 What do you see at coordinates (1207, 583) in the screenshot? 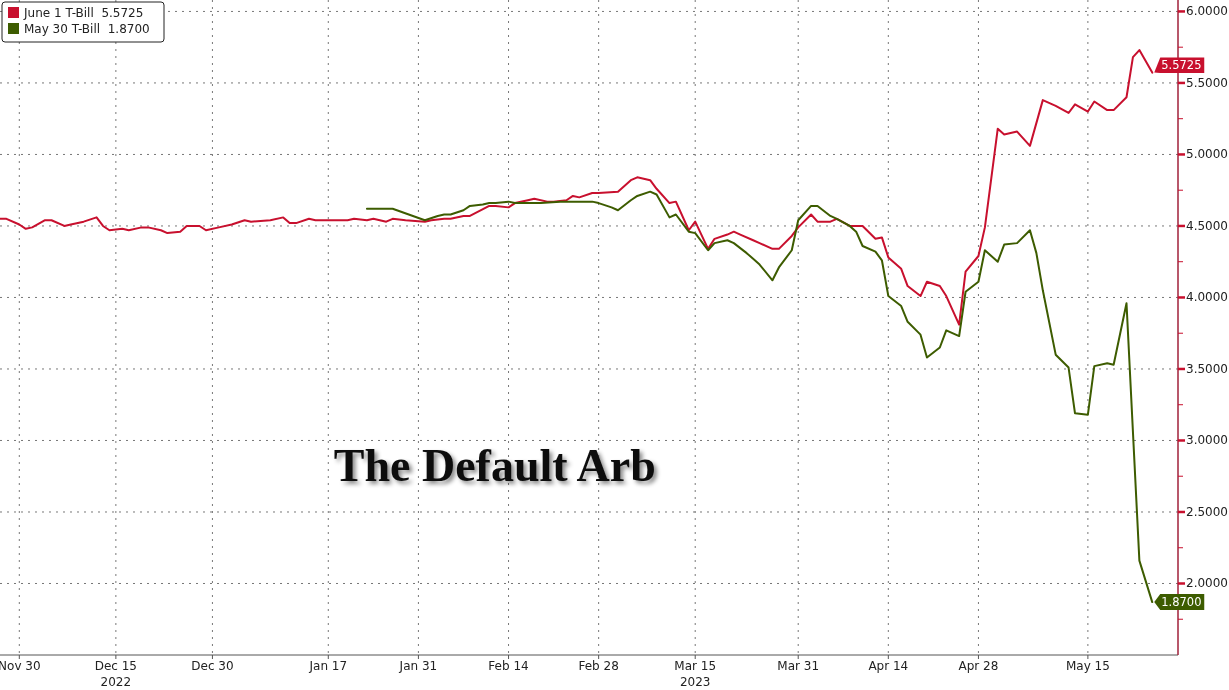
I see `y-tick-label: 2.0000` at bounding box center [1207, 583].